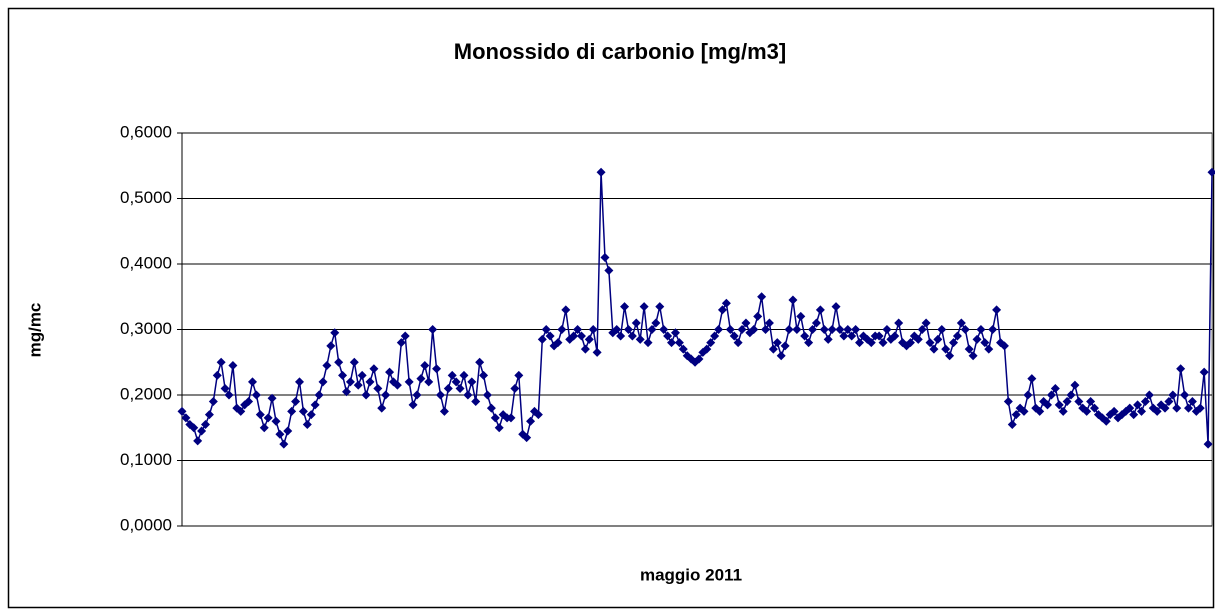 The width and height of the screenshot is (1215, 609). Describe the element at coordinates (34, 330) in the screenshot. I see `y-axis-label: mg/mc` at that location.